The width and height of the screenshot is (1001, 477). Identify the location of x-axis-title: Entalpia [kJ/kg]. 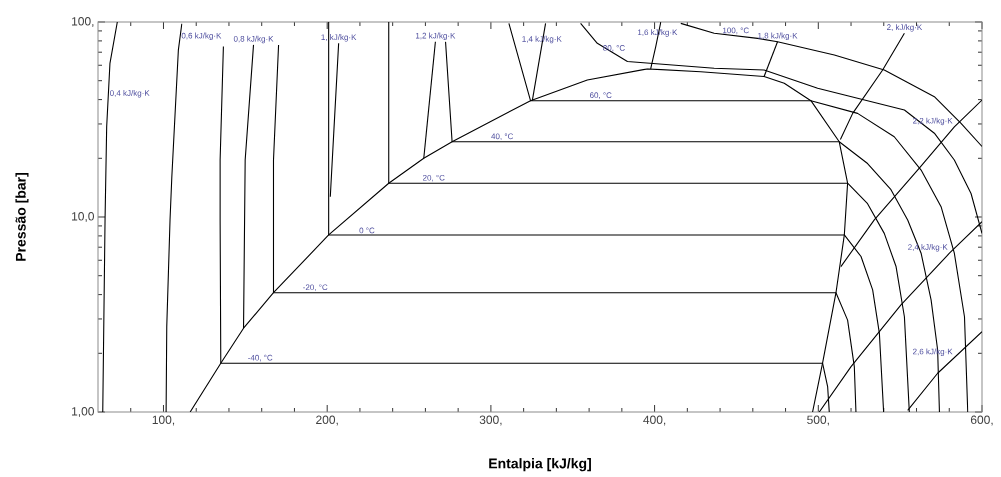
(540, 465).